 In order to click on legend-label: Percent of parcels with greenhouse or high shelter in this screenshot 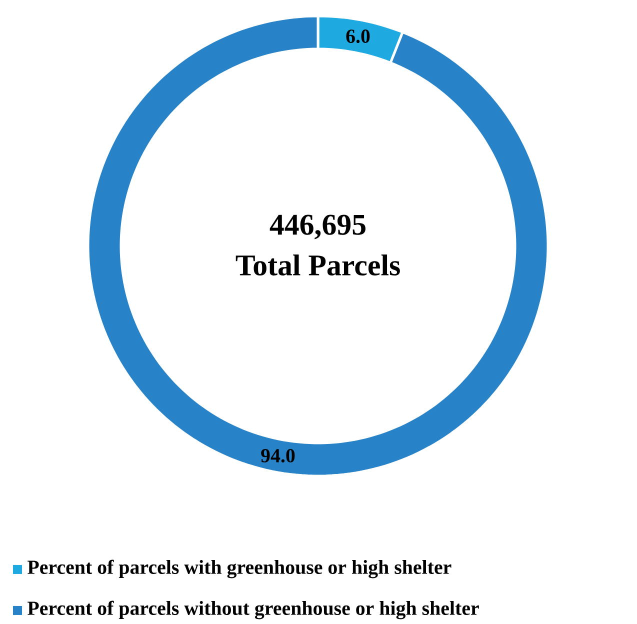, I will do `click(240, 569)`.